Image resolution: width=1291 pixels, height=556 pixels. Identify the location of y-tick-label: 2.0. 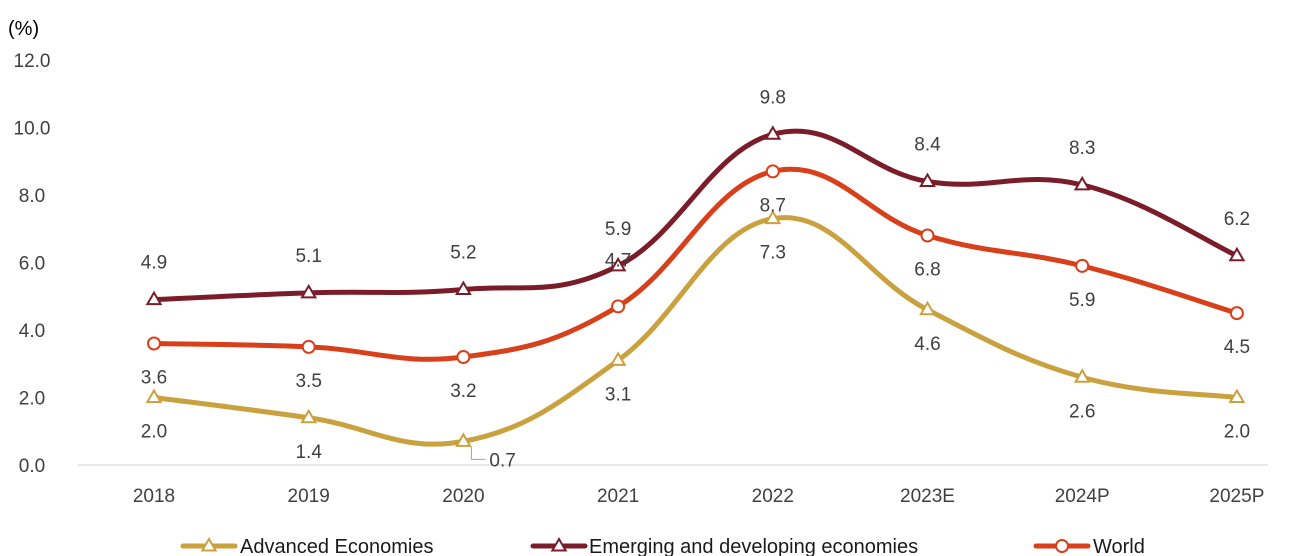
(32, 399).